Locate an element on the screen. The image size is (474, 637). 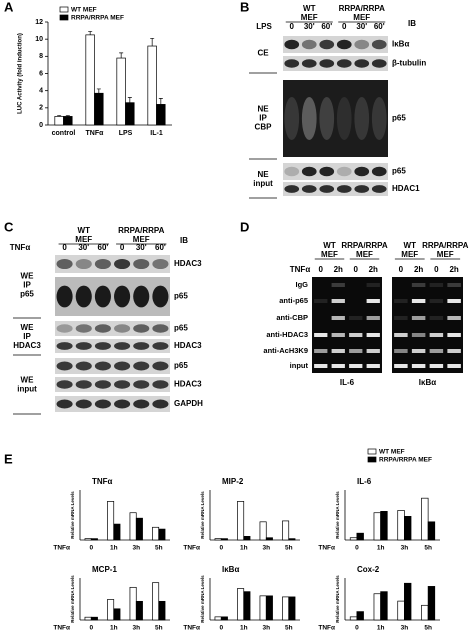
section-label: WE is located at coordinates (28, 327).